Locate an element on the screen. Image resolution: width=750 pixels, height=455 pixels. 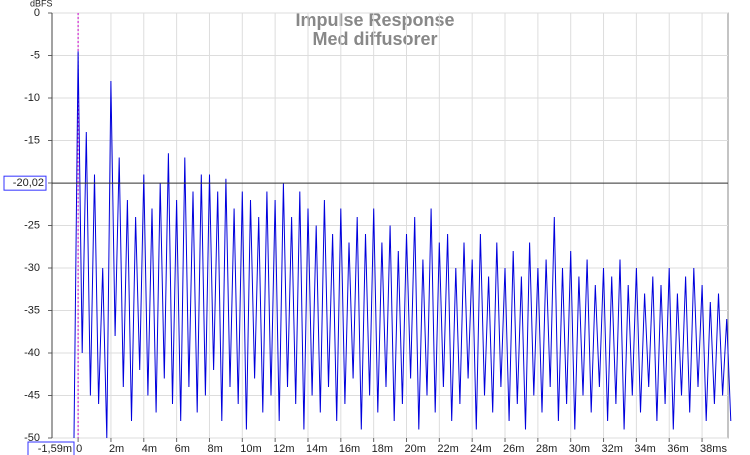
x-tick-label: 8m is located at coordinates (214, 449).